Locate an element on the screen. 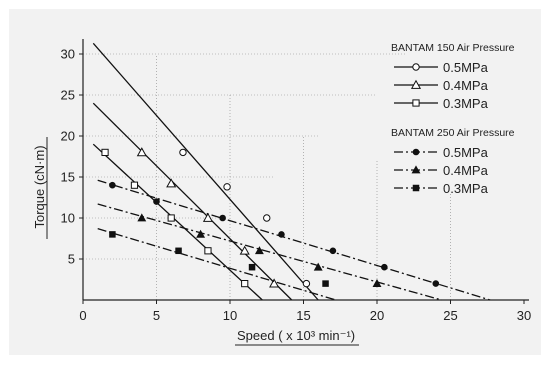 The width and height of the screenshot is (552, 367). y-tick-label: 10 is located at coordinates (68, 218).